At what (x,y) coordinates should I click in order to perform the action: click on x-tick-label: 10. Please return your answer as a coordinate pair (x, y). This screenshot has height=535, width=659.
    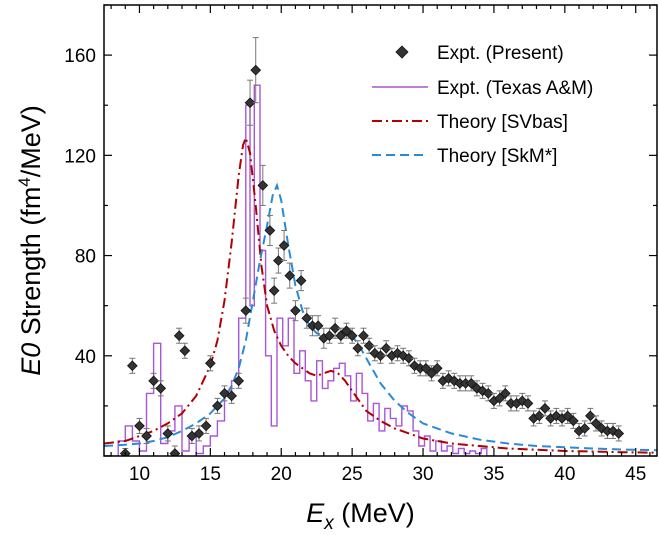
    Looking at the image, I should click on (139, 474).